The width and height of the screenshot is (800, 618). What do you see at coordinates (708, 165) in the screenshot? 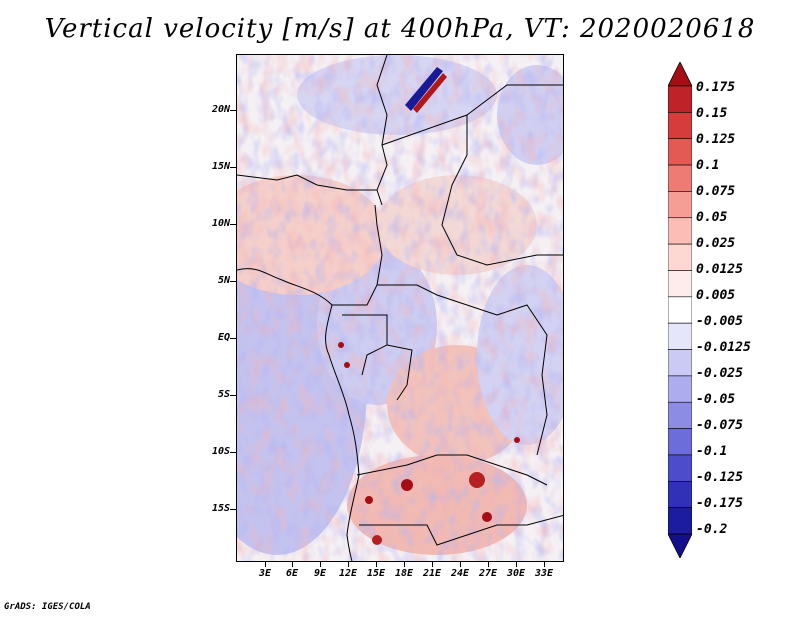
I see `colorbar-label: 0.1` at bounding box center [708, 165].